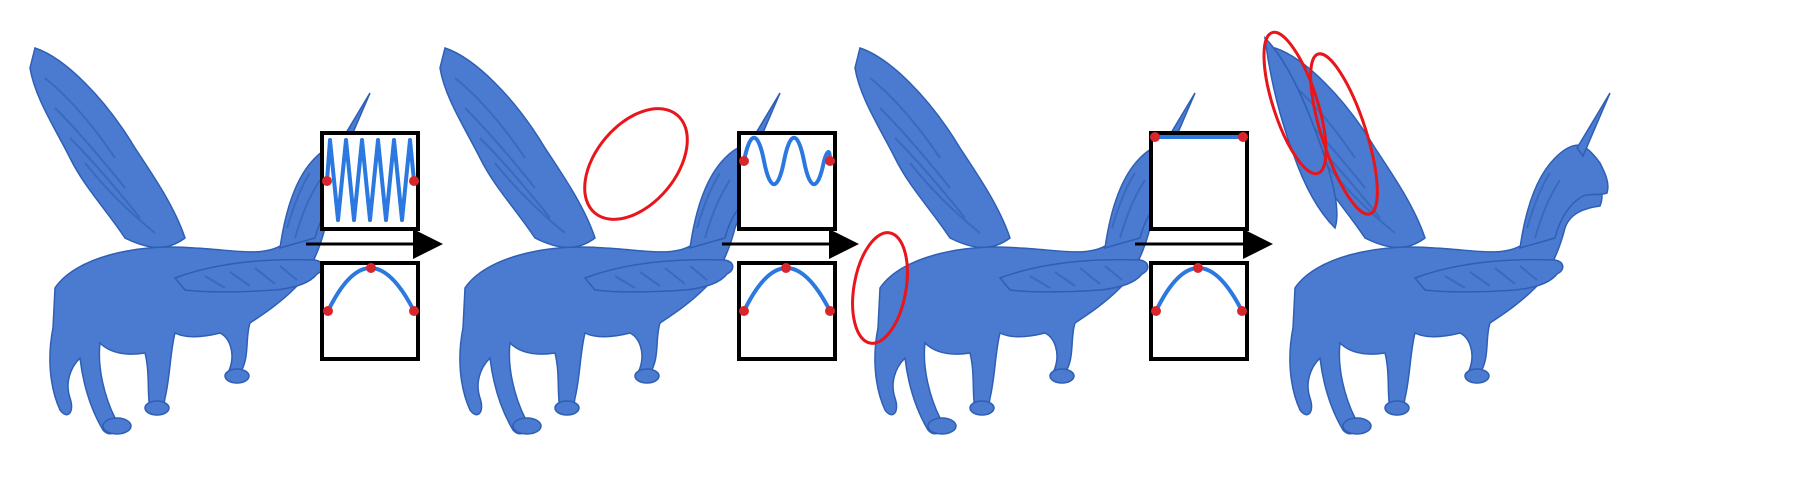  I want to click on highlight-neck, so click(636, 164).